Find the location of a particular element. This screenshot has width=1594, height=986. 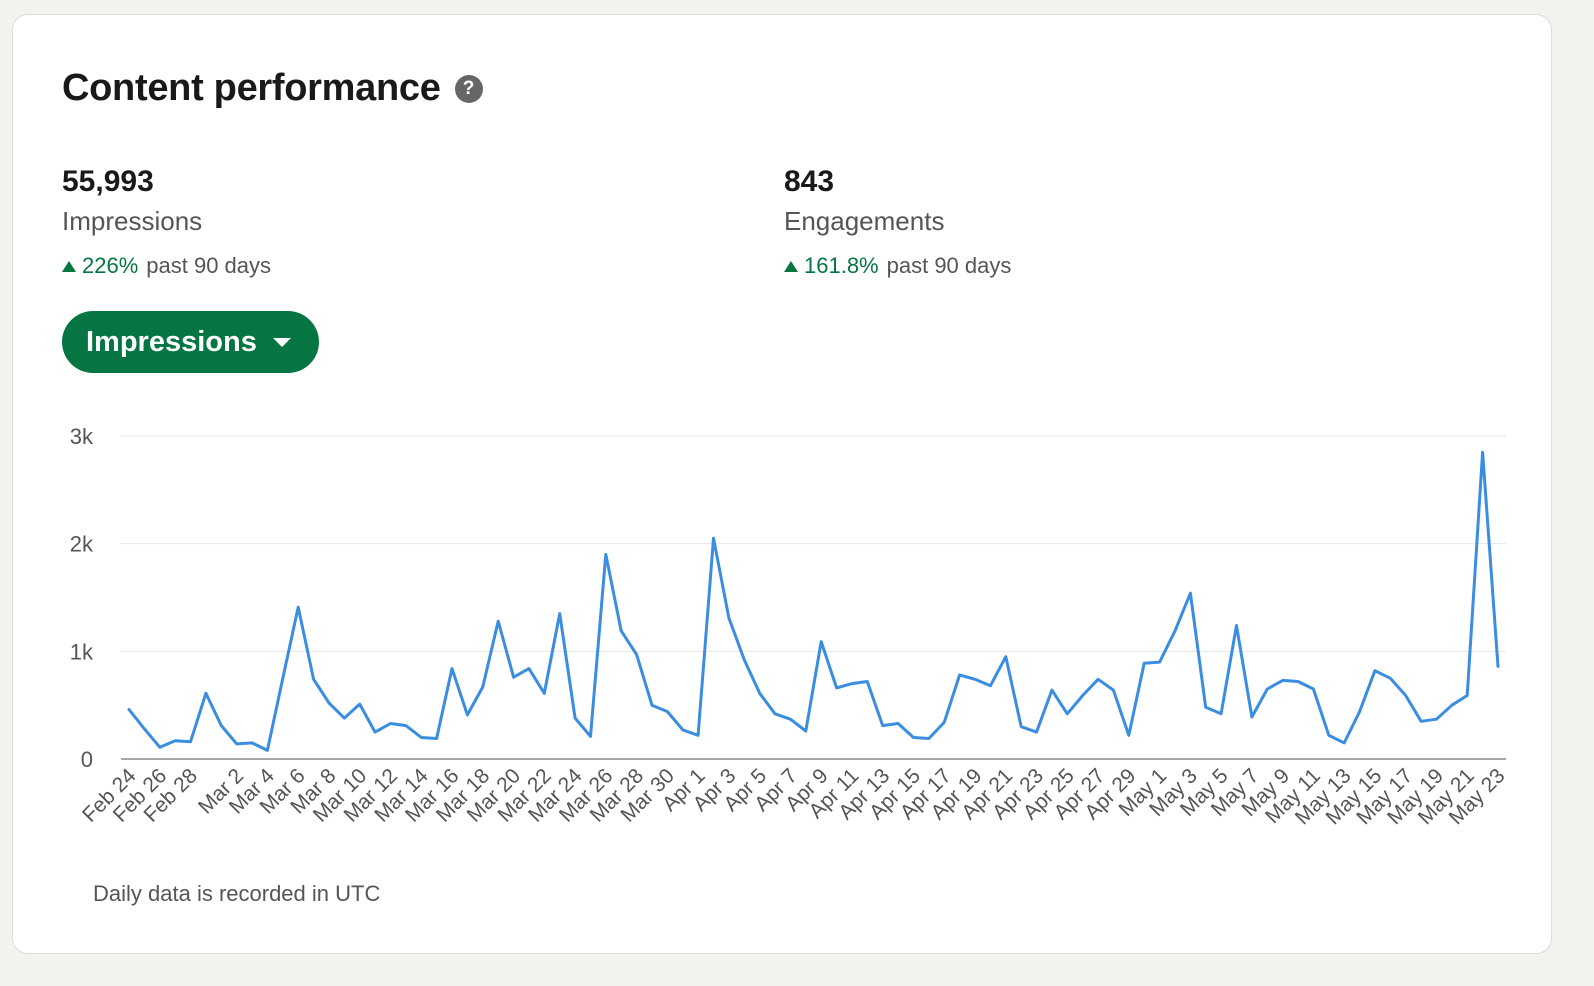

question-circle-icon: ? is located at coordinates (468, 88).